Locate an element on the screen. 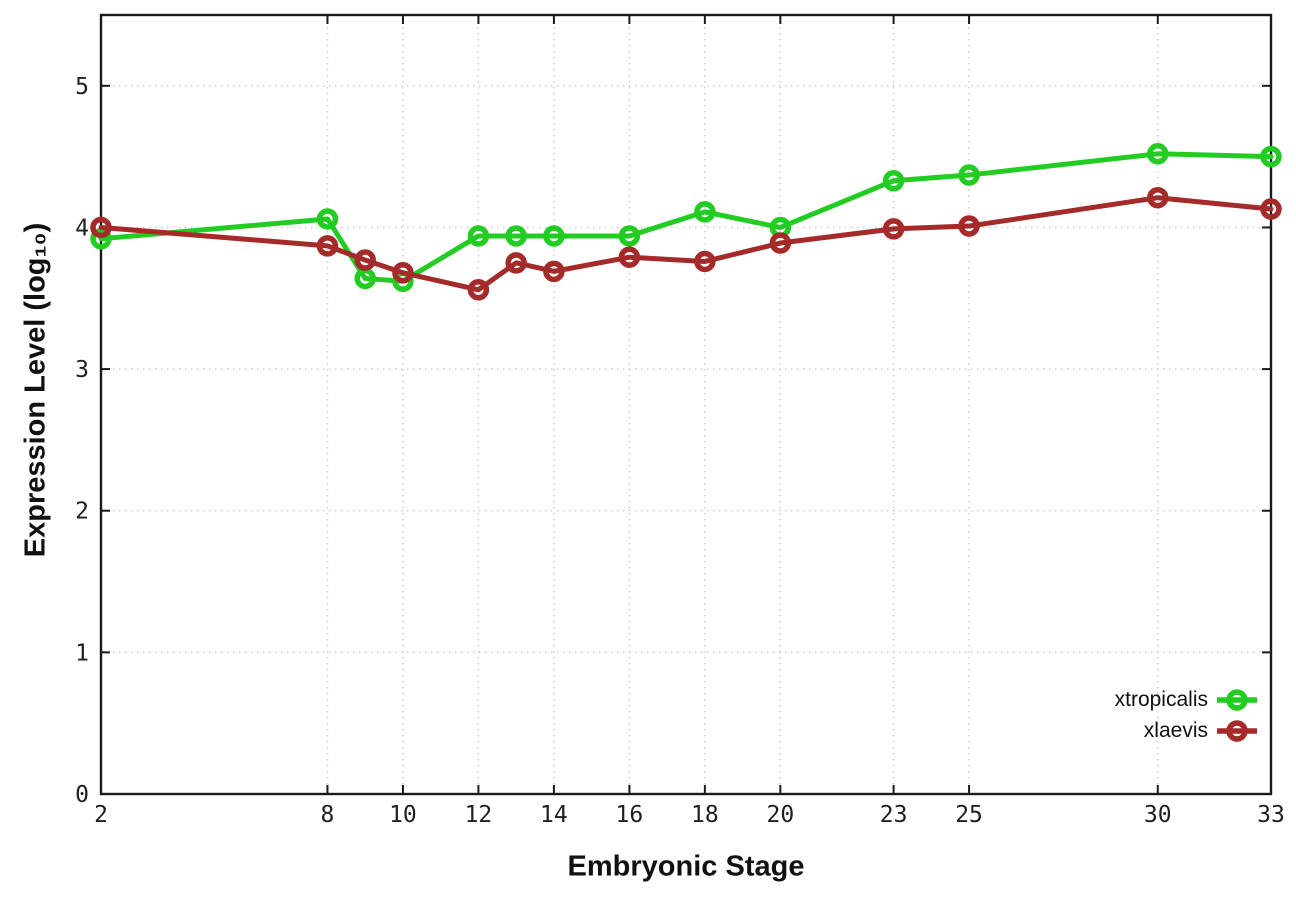  y-tick-label-2: 2 is located at coordinates (82, 512).